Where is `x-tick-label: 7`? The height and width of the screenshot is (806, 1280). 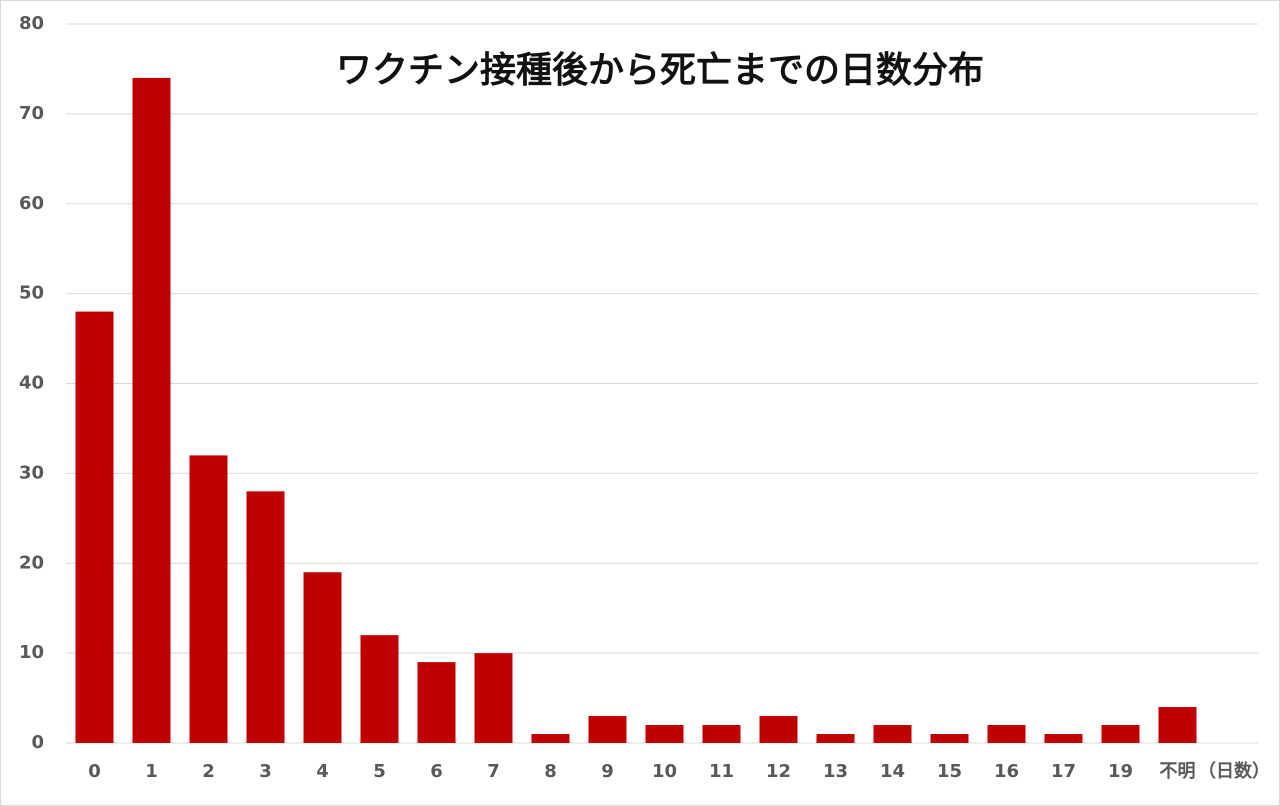
x-tick-label: 7 is located at coordinates (493, 771).